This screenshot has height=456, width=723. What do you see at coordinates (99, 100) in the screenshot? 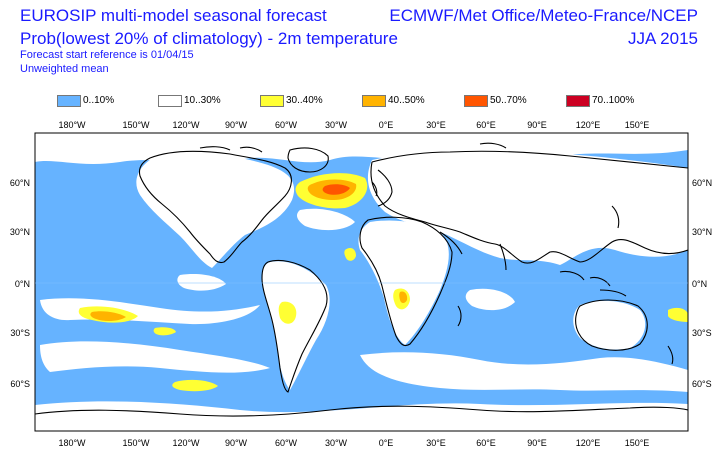
I see `legend-label: 0..10%` at bounding box center [99, 100].